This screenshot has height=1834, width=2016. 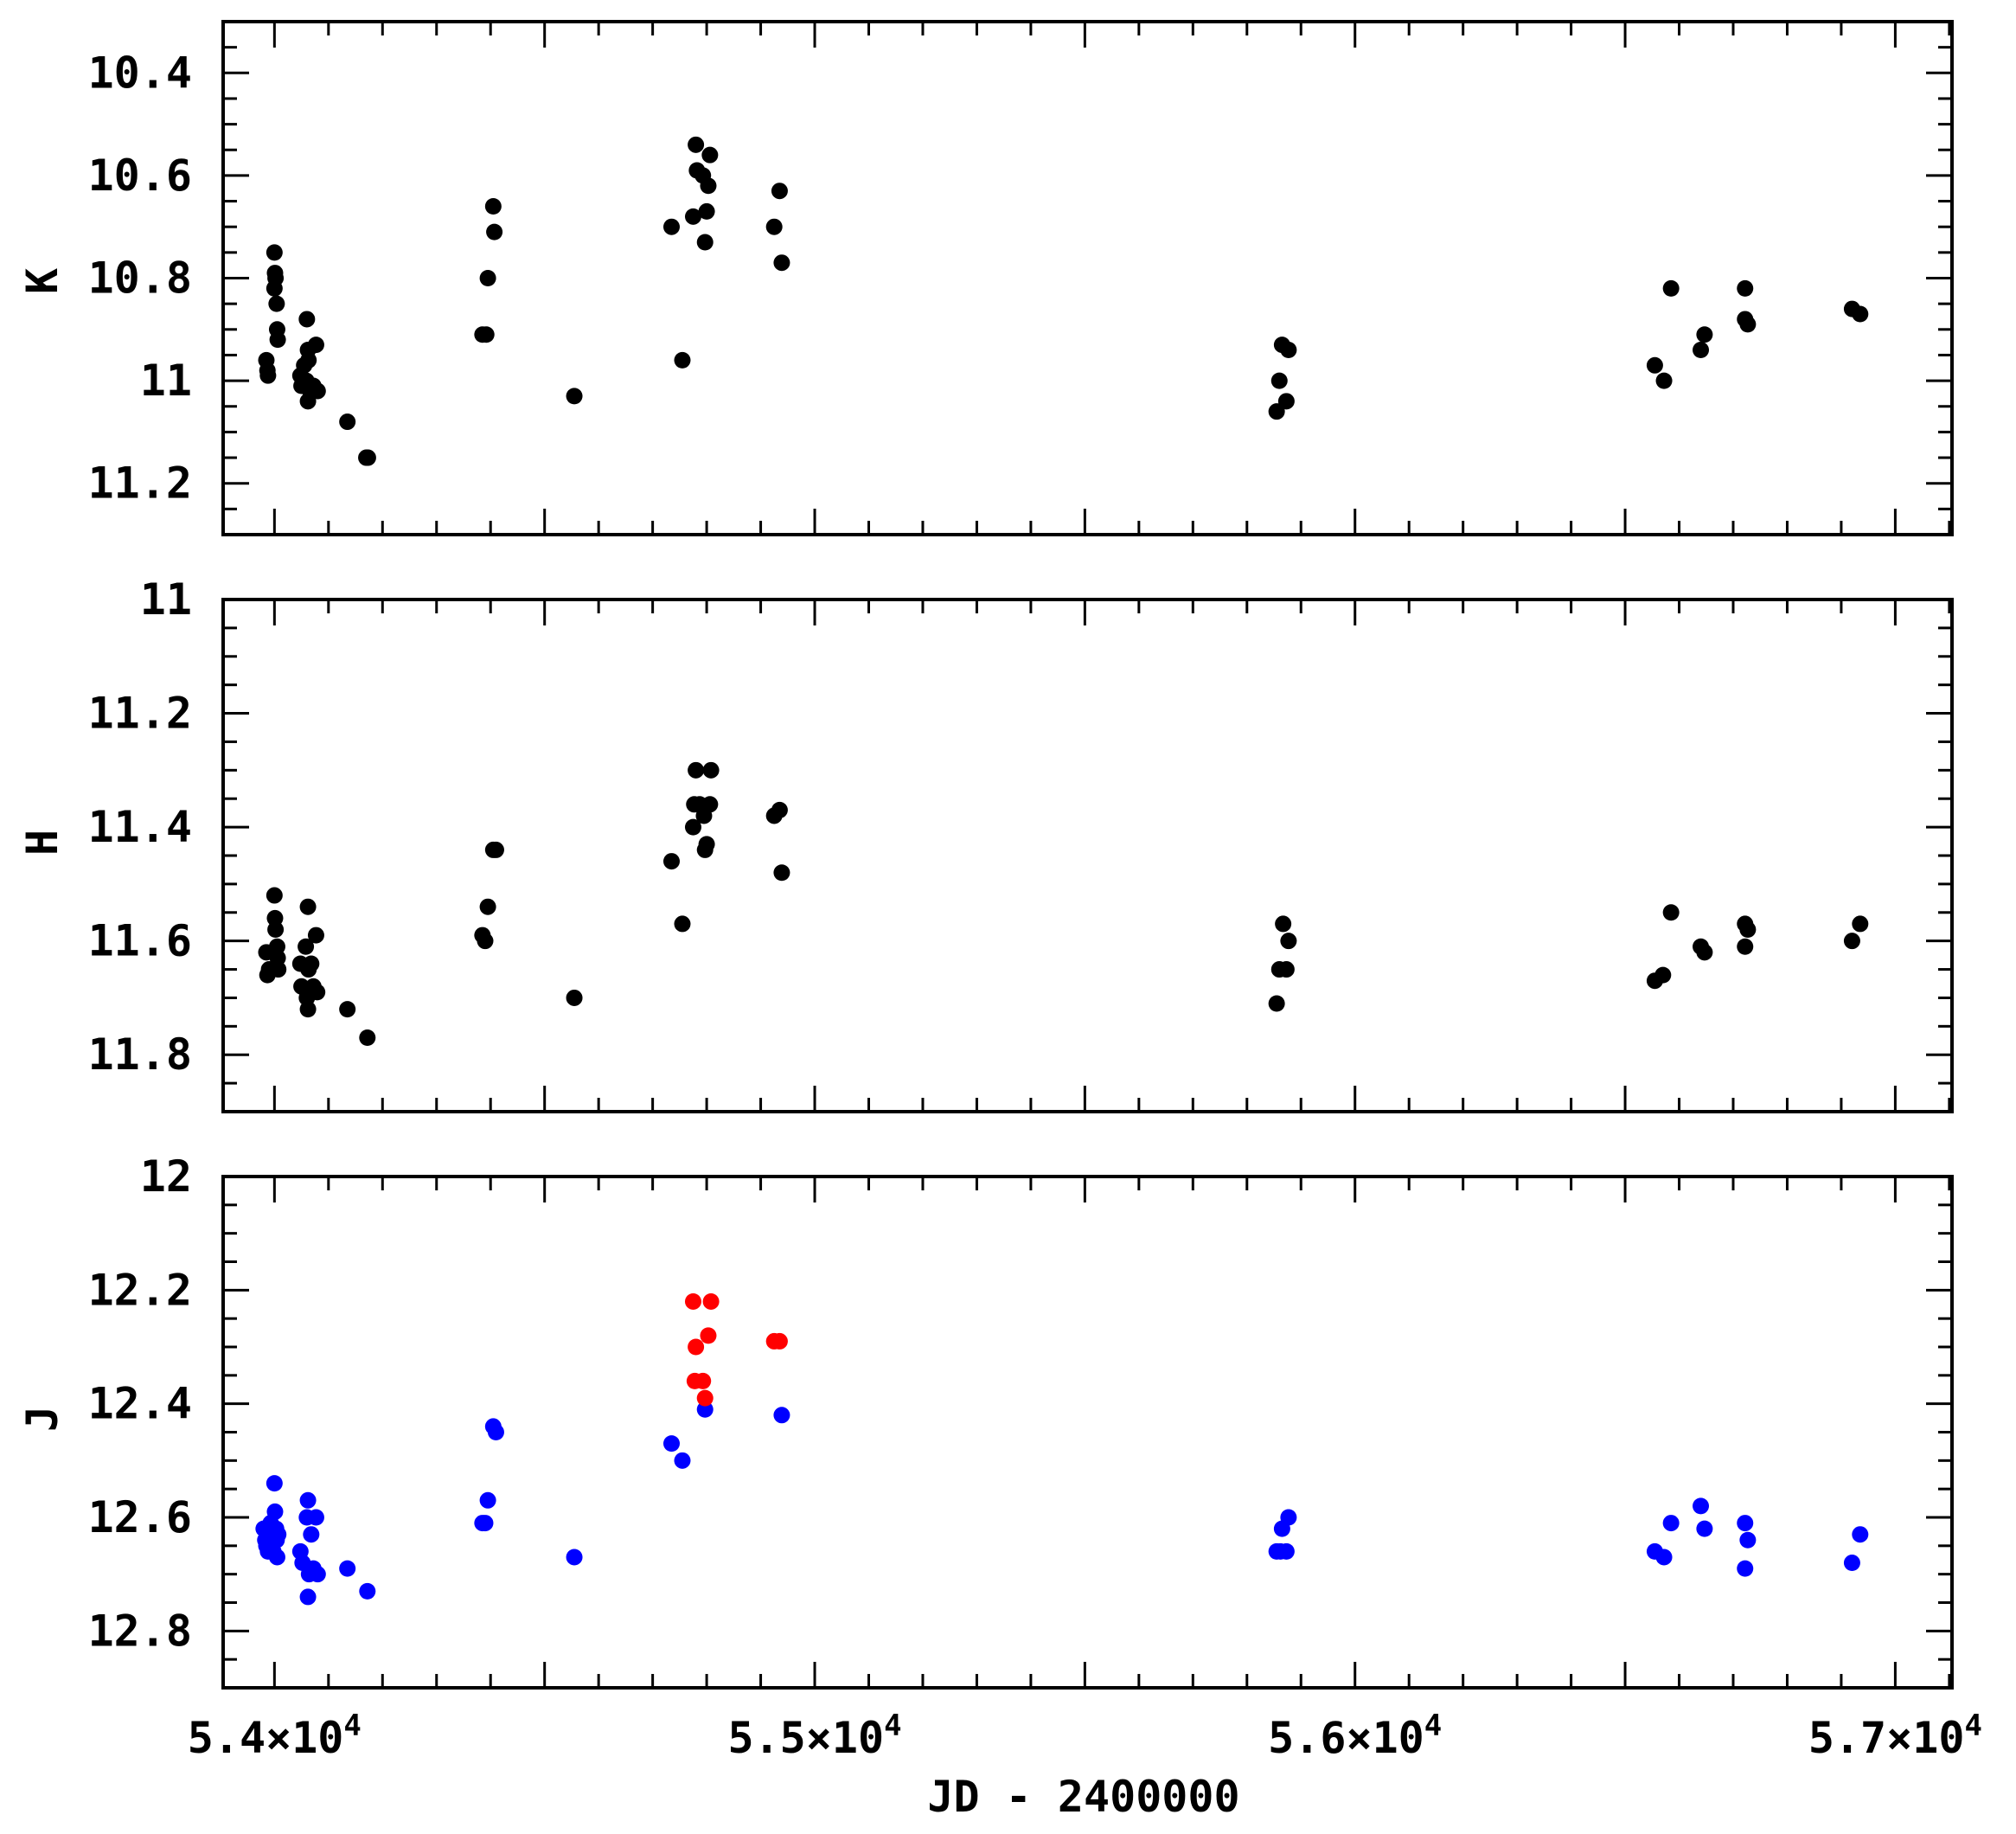 What do you see at coordinates (140, 827) in the screenshot?
I see `h-y-tick-label: 11.4` at bounding box center [140, 827].